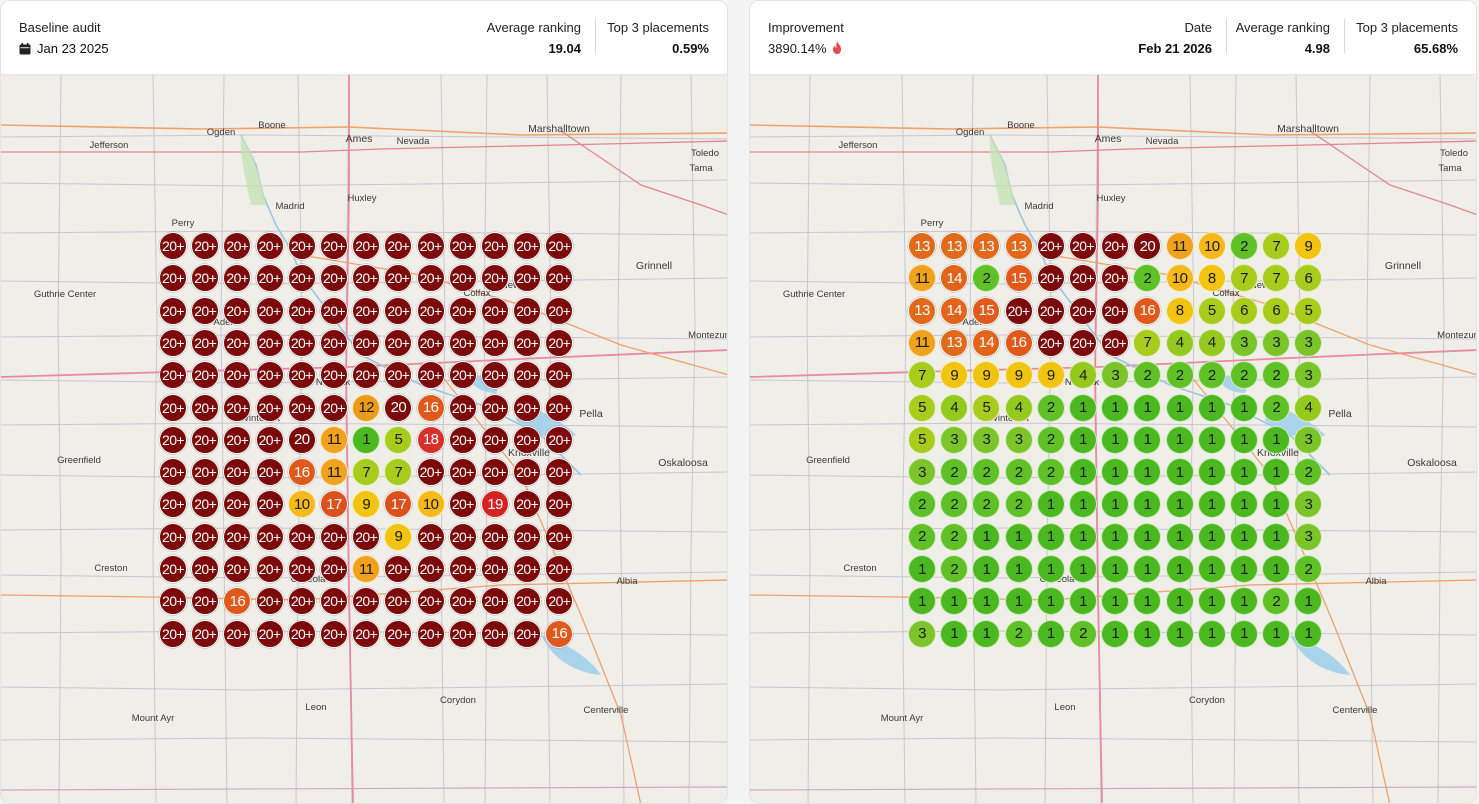  Describe the element at coordinates (922, 246) in the screenshot. I see `rank-pin: 13` at that location.